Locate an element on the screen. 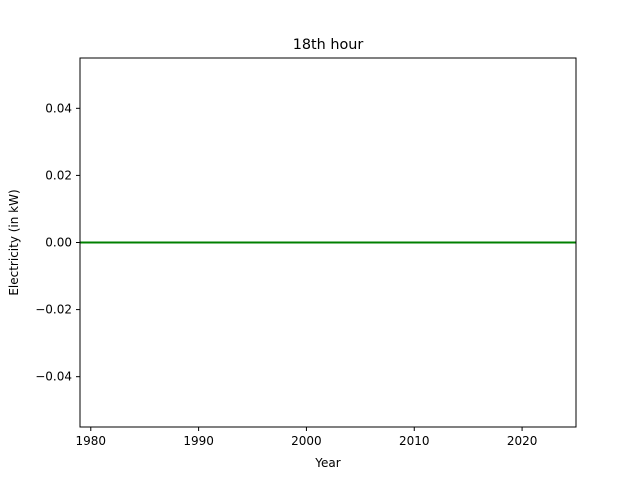  y-tick-label: 0.02 is located at coordinates (58, 175).